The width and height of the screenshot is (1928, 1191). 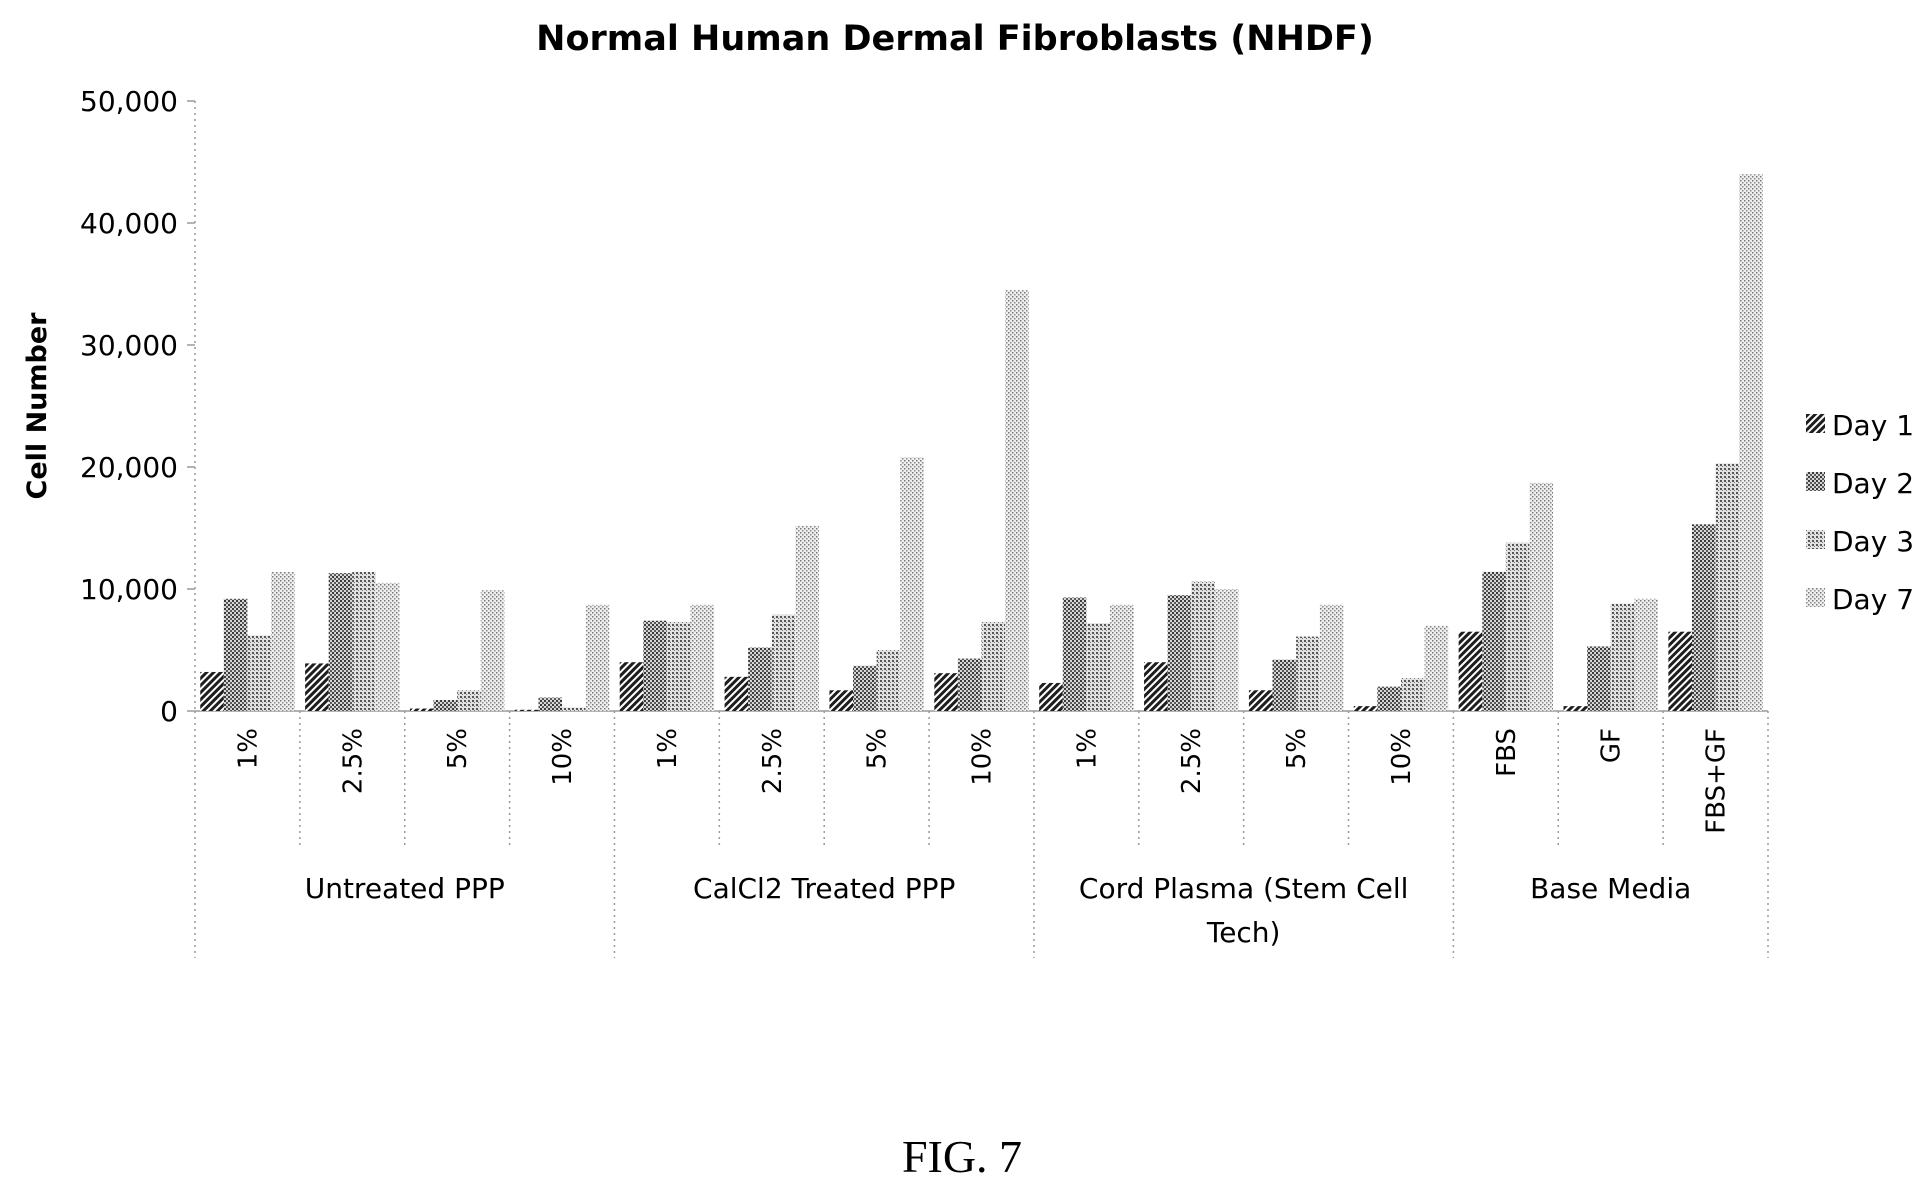 I want to click on group-label: Base Media, so click(x=1610, y=888).